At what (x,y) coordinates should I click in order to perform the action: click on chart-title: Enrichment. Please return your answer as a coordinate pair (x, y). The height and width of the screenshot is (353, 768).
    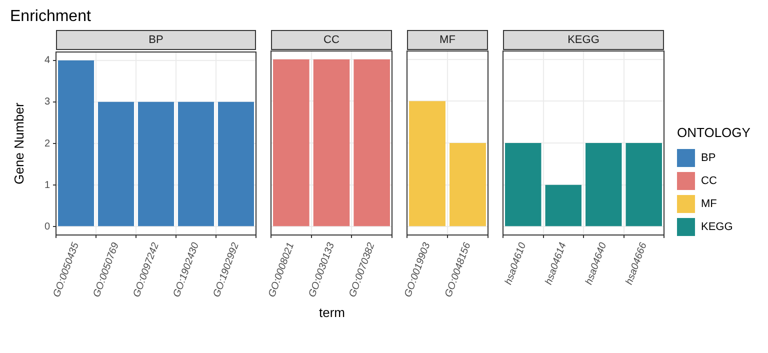
    Looking at the image, I should click on (51, 17).